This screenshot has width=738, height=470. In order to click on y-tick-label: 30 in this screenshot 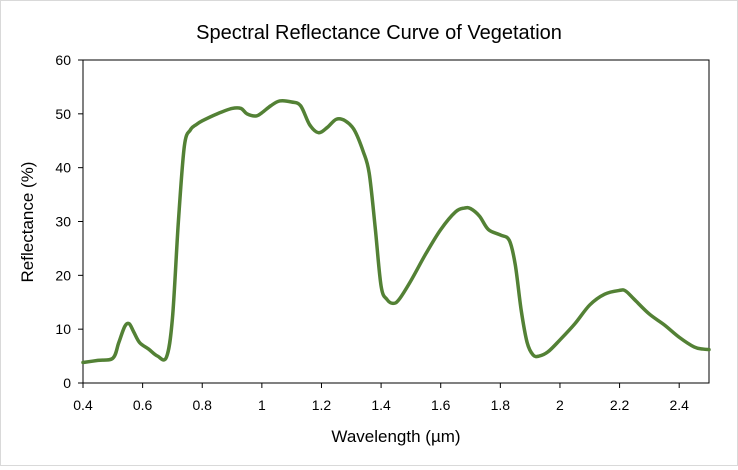, I will do `click(63, 222)`.